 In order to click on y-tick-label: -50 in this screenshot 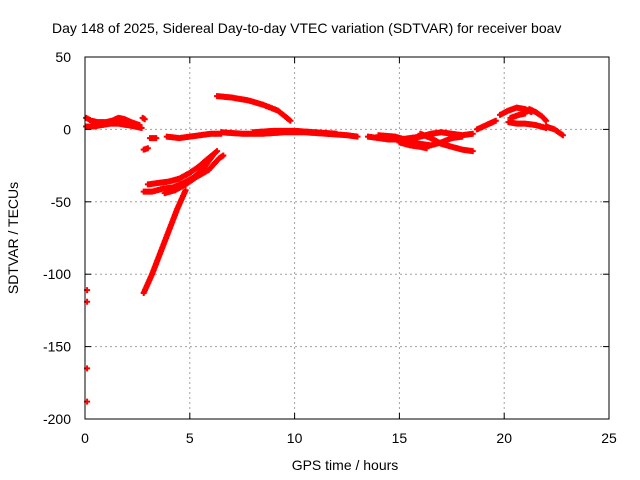, I will do `click(61, 202)`.